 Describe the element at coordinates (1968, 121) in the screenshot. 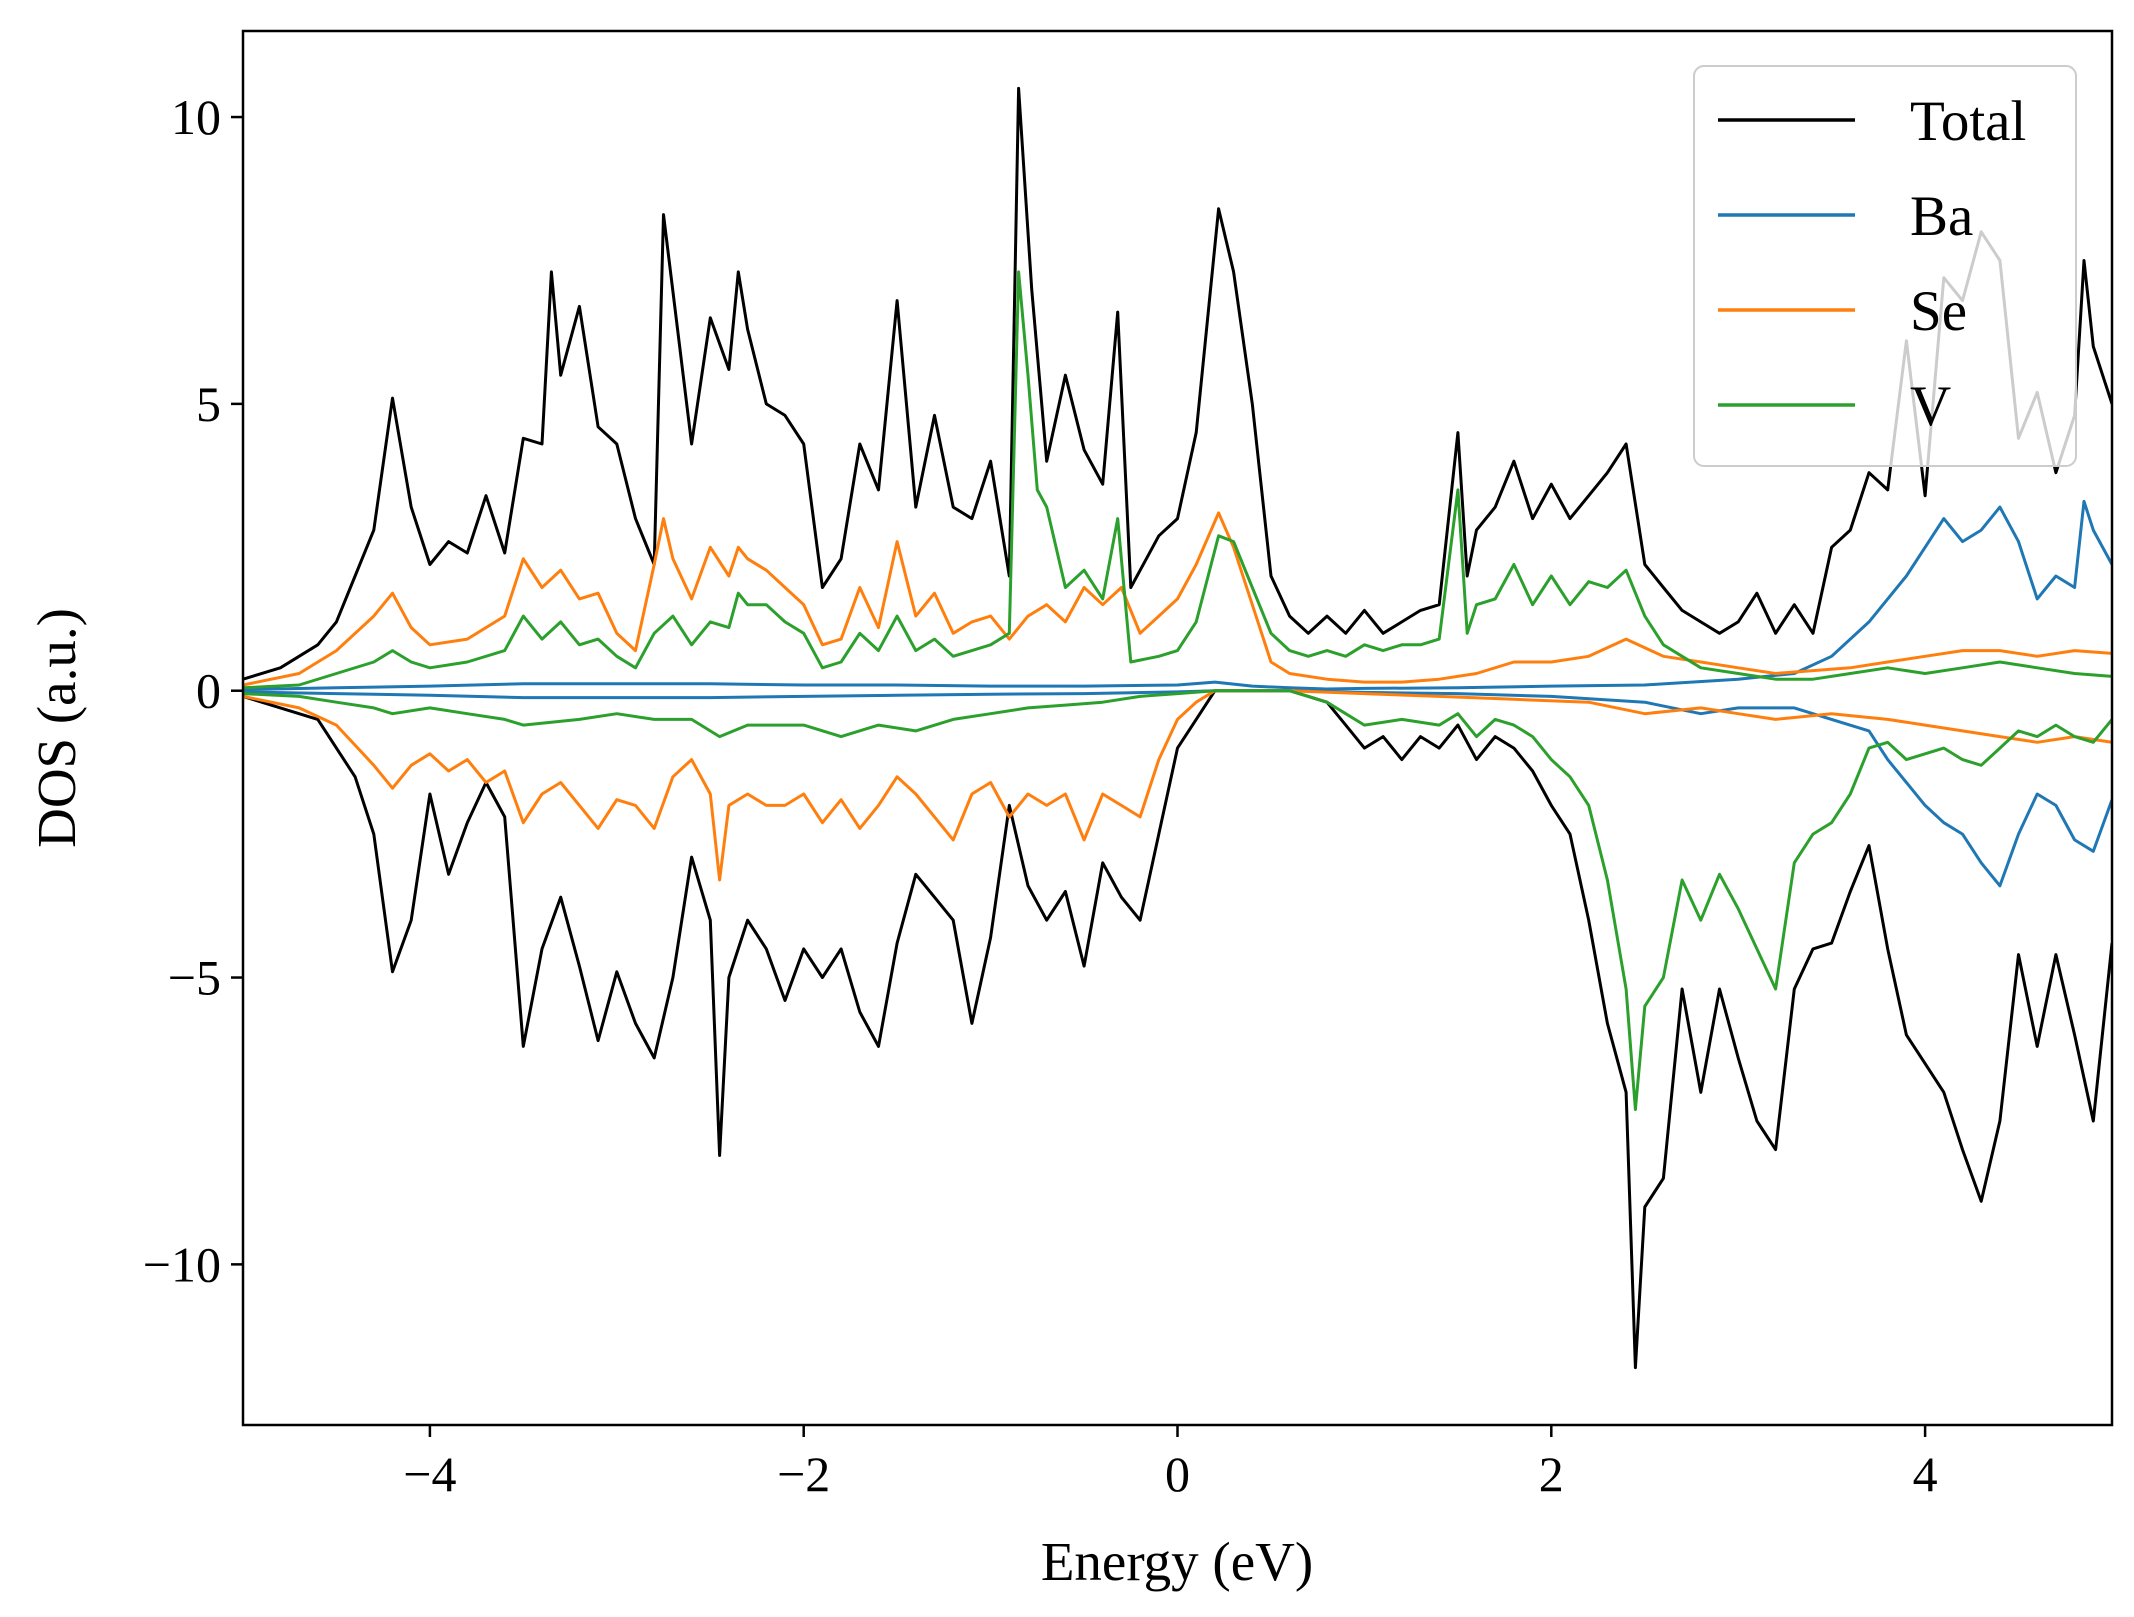

I see `legend-label-total: Total` at that location.